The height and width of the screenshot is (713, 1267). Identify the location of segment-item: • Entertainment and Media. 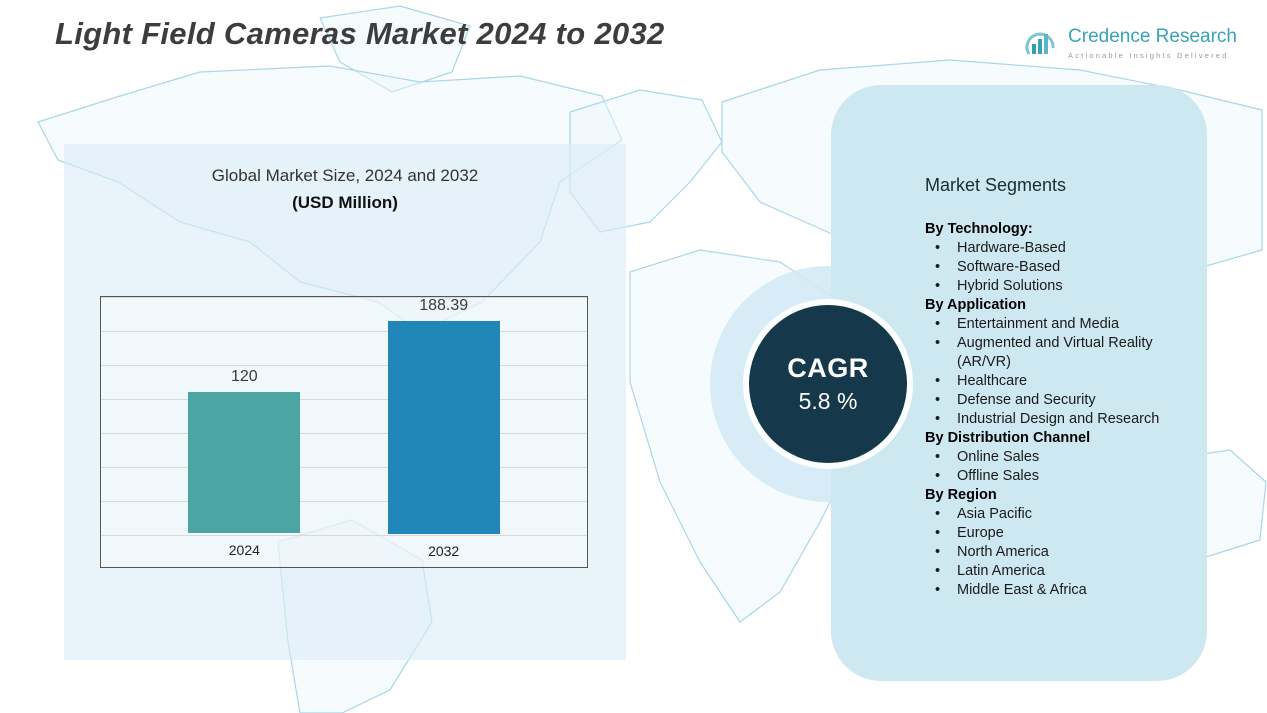
(1054, 324).